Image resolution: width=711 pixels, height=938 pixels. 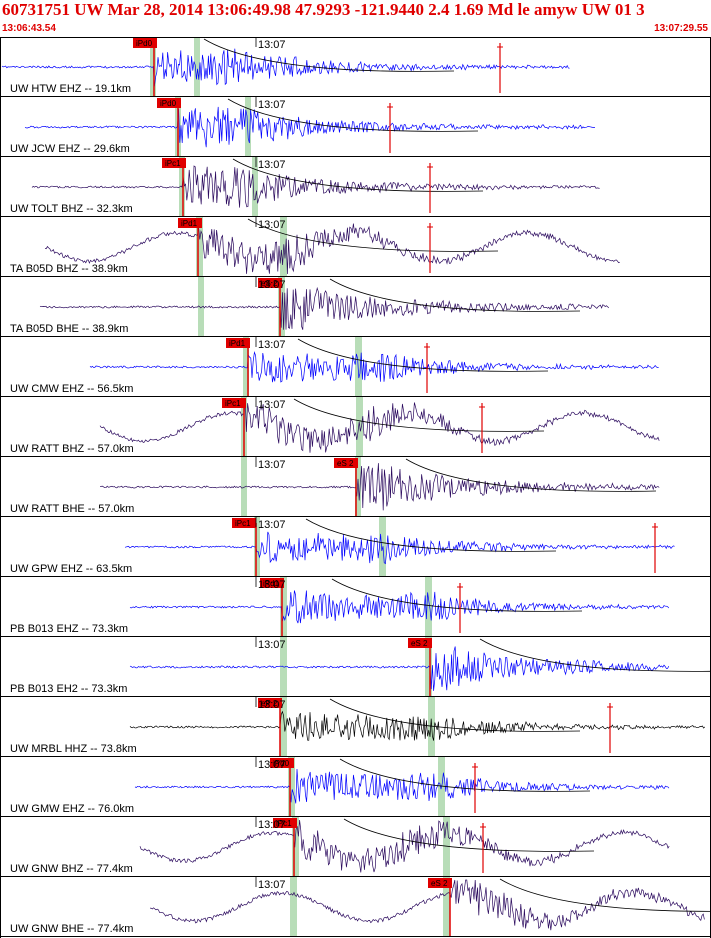 I want to click on trace-panel: eS 213:07 TA B05D BHE -- 38.9km, so click(x=355, y=307).